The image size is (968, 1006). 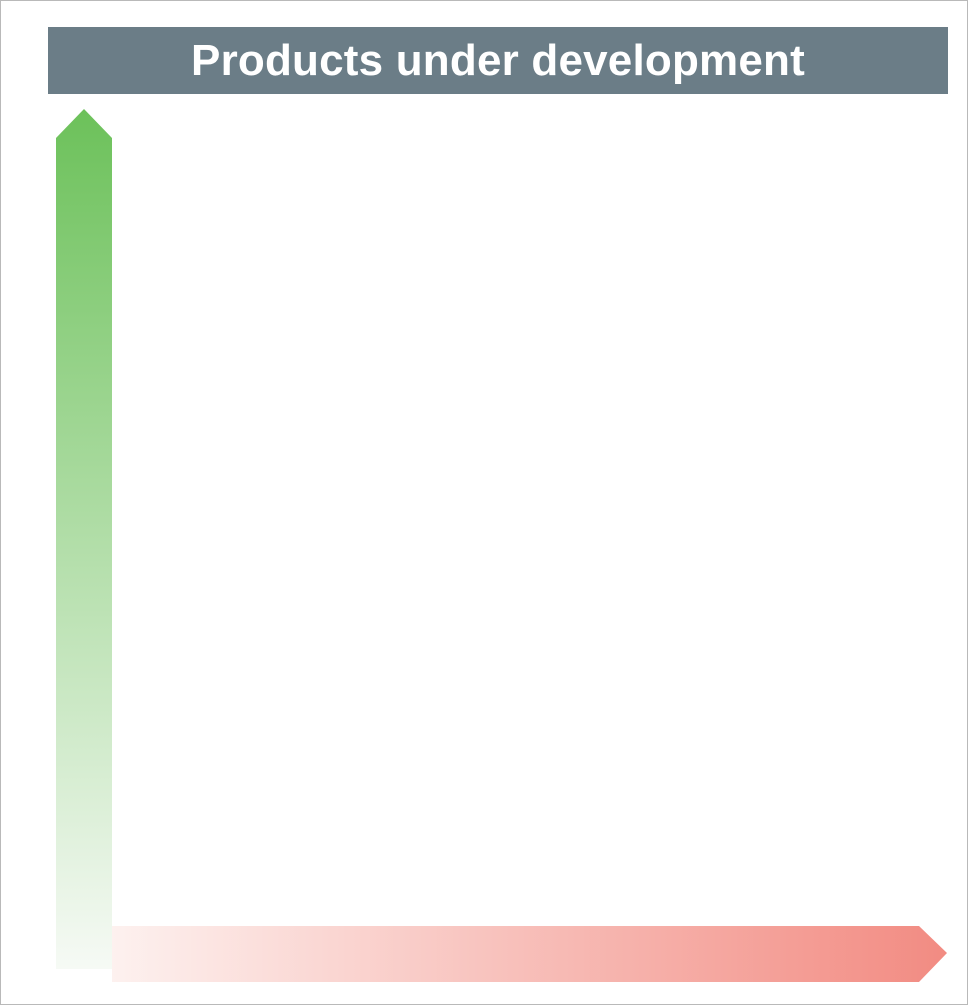 I want to click on page-title: Products under development, so click(x=498, y=60).